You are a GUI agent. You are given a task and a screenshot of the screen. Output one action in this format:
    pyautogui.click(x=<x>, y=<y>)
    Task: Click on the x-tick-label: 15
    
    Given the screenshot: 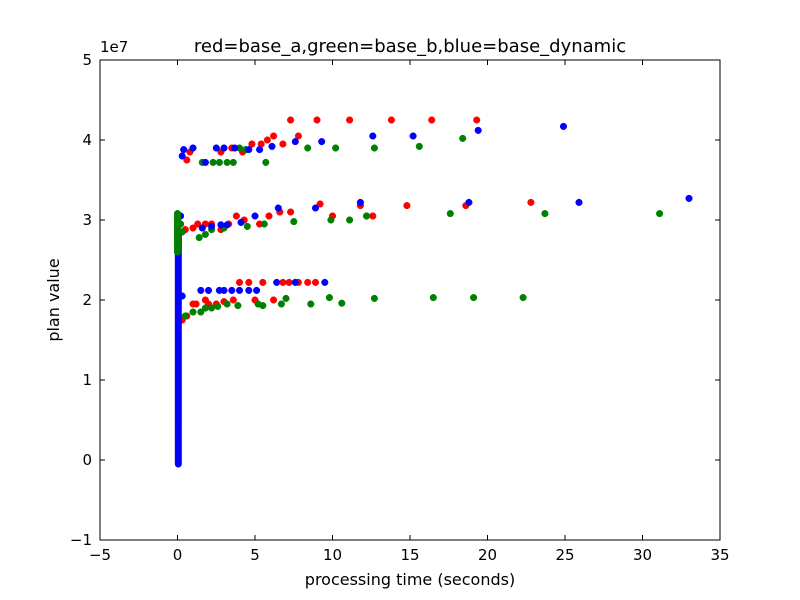 What is the action you would take?
    pyautogui.click(x=409, y=555)
    